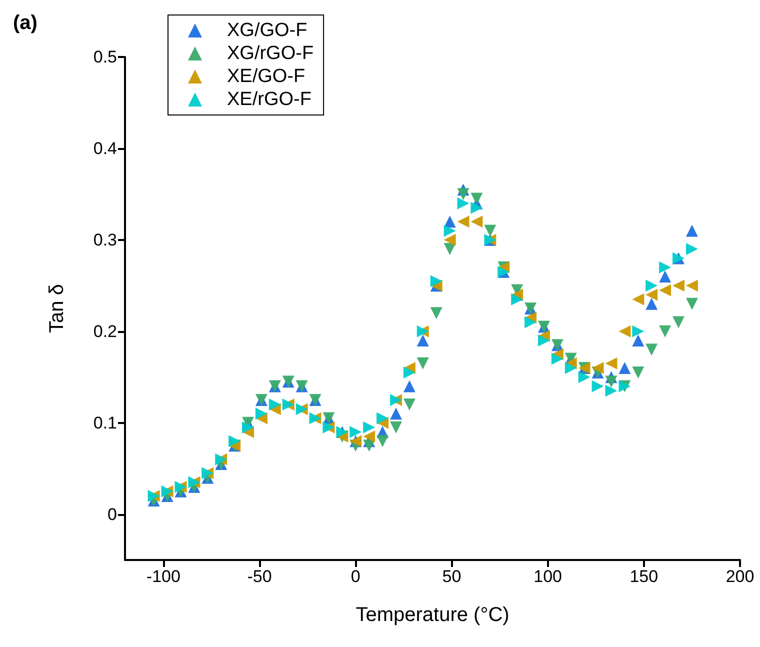  What do you see at coordinates (105, 57) in the screenshot?
I see `y-tick-label: 0.5` at bounding box center [105, 57].